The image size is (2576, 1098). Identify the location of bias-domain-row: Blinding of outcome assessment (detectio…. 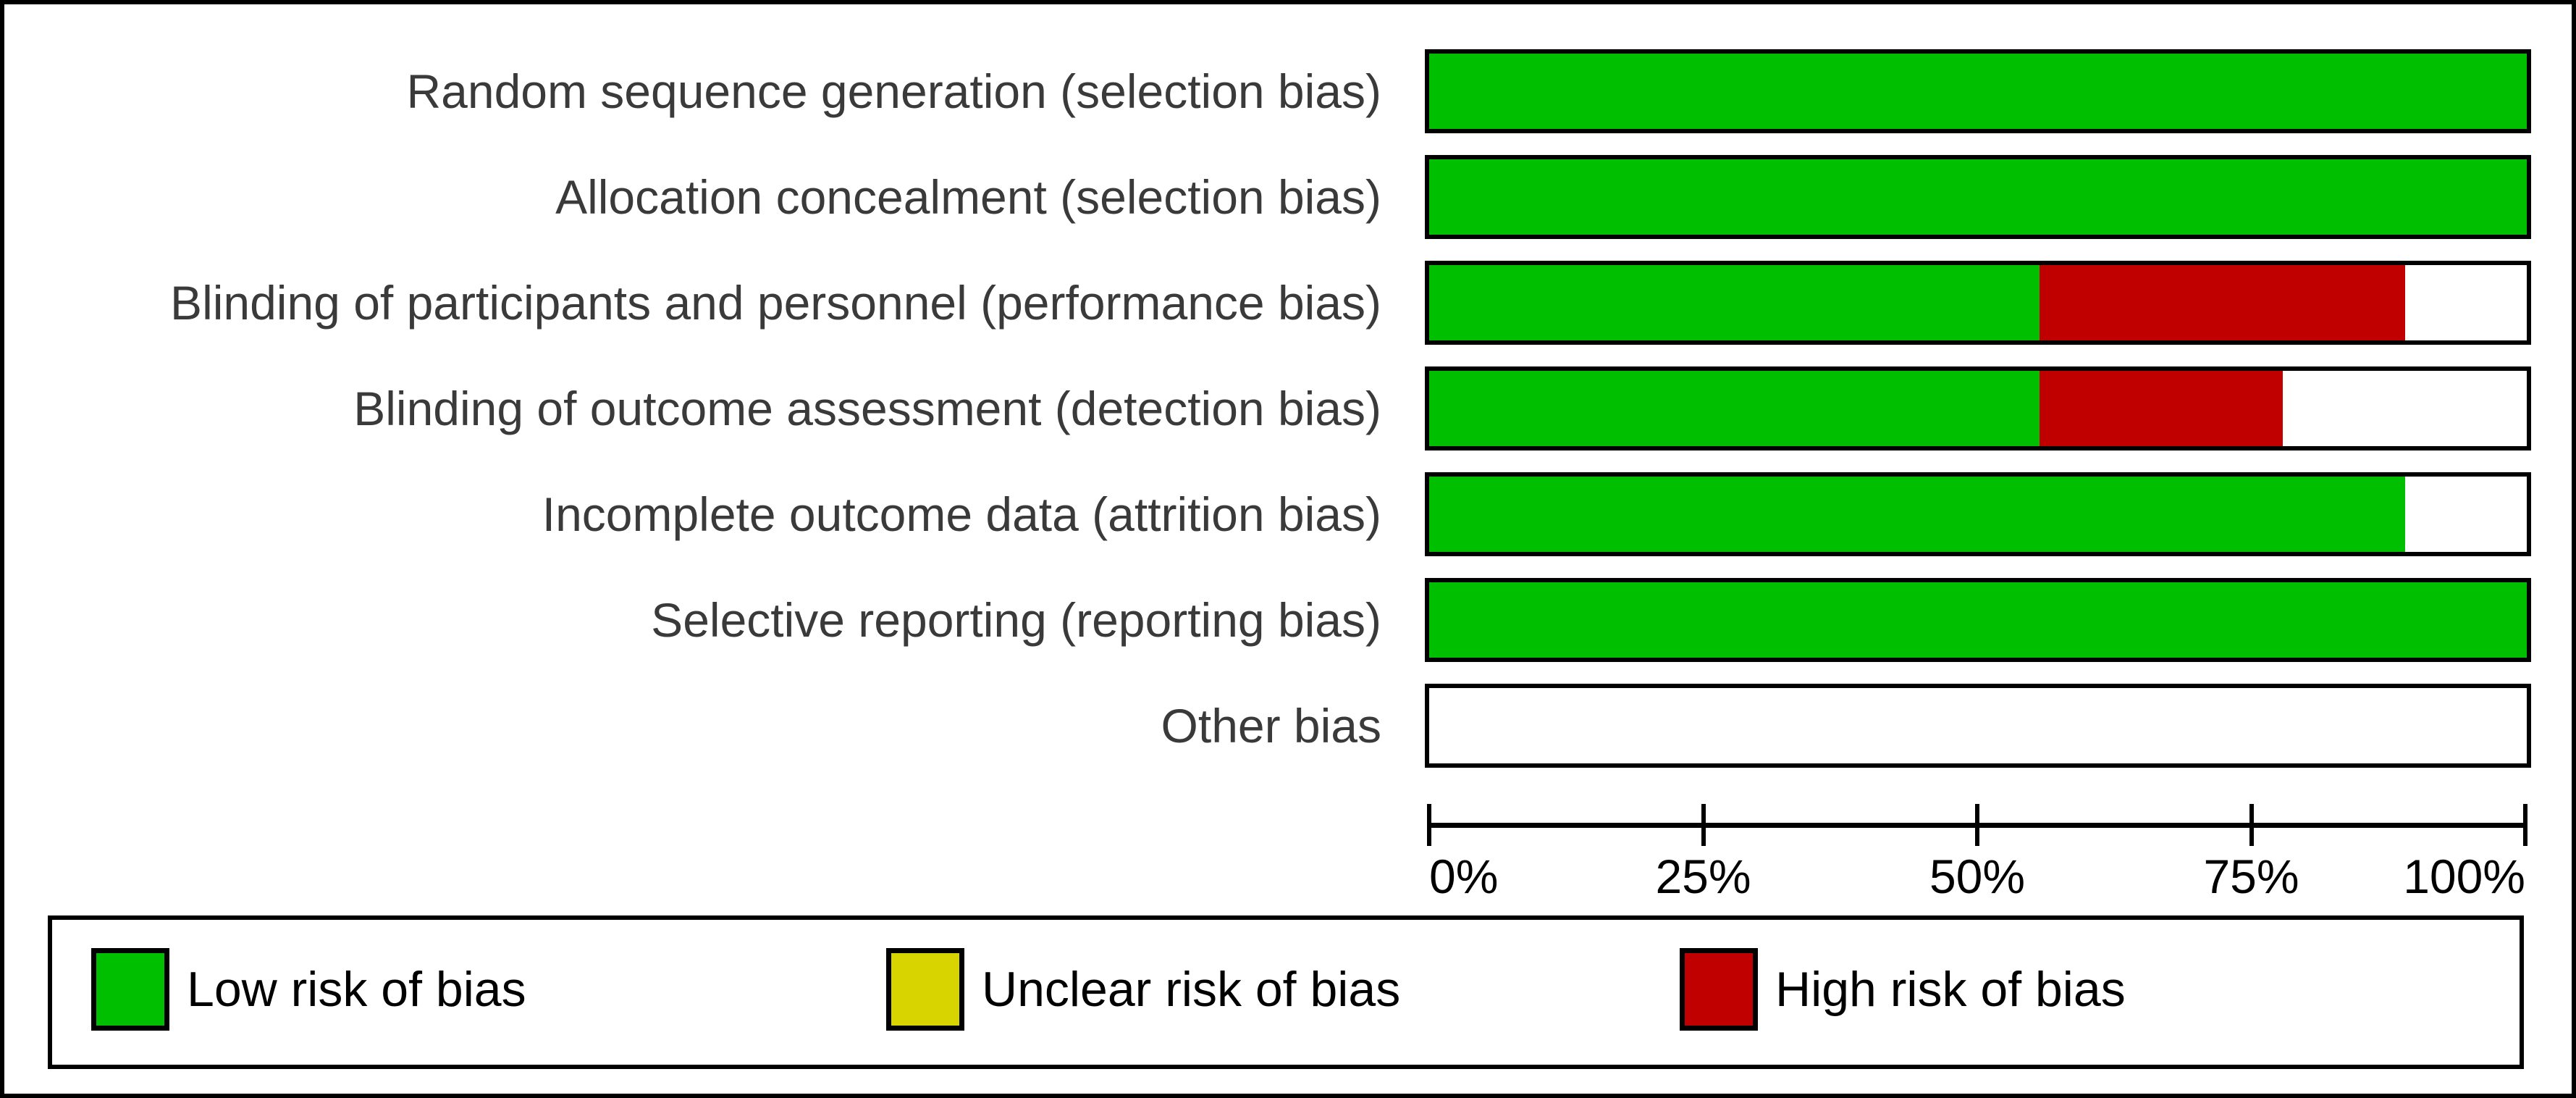
(1288, 408).